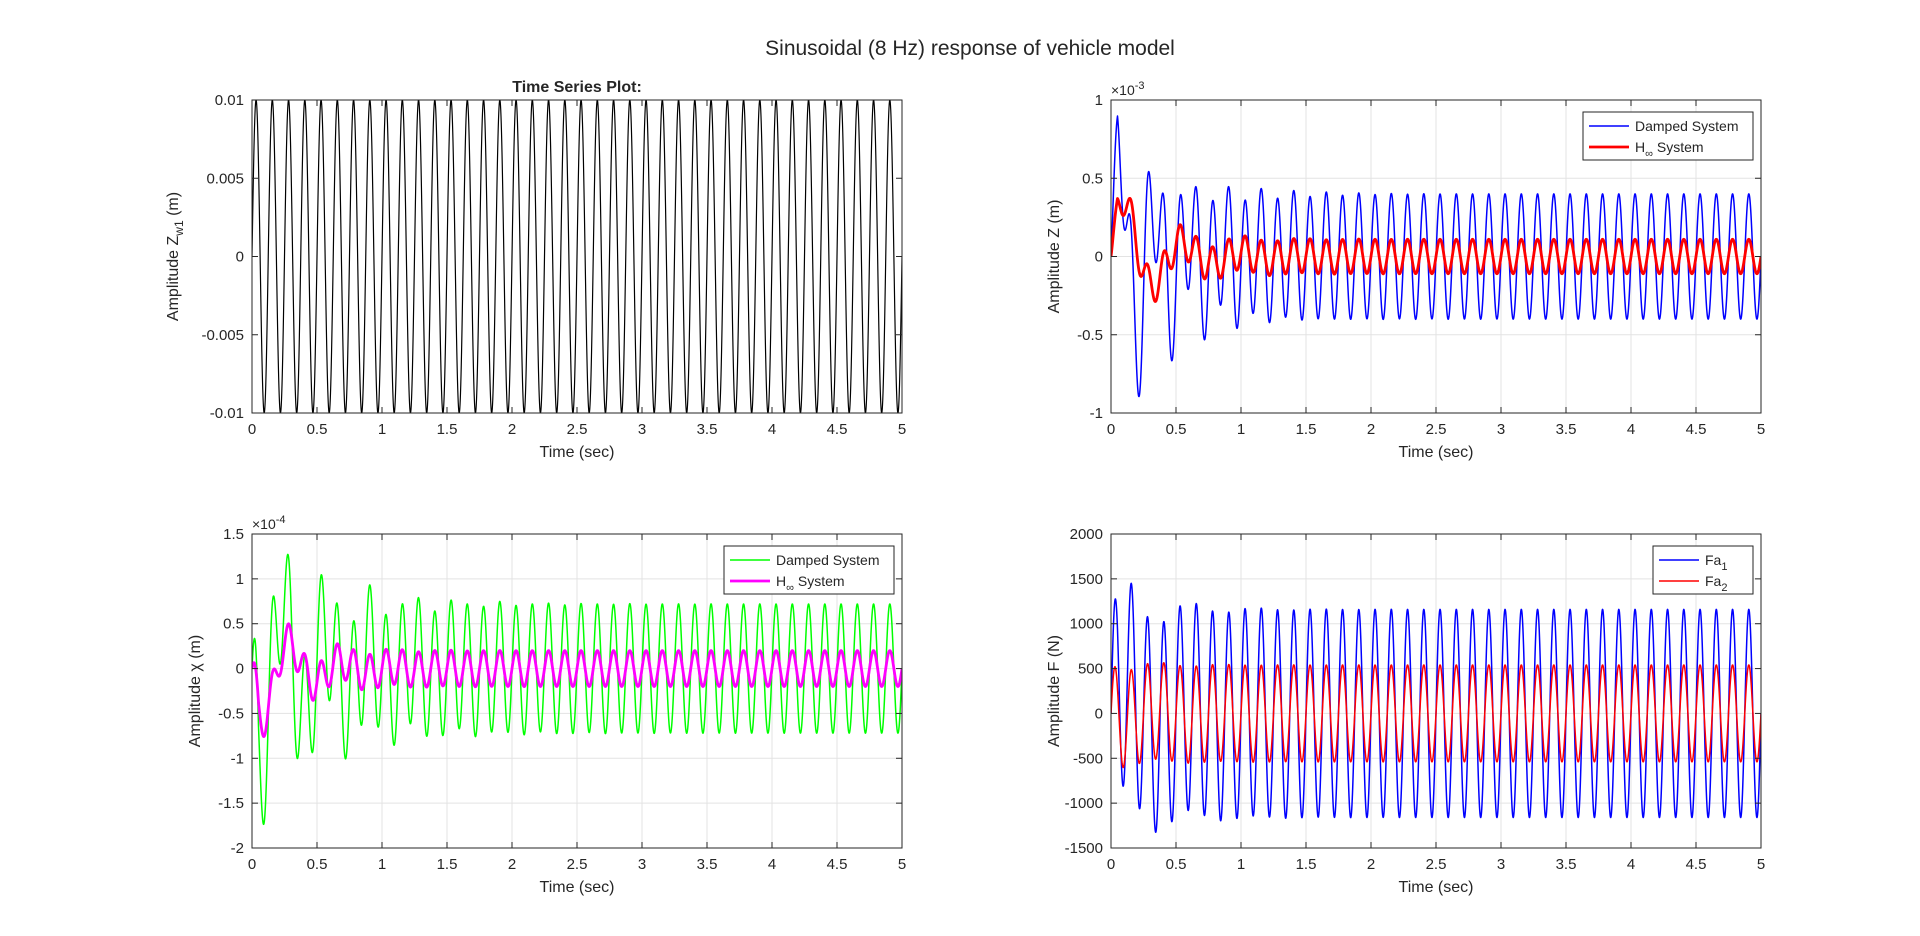 The width and height of the screenshot is (1920, 936). Describe the element at coordinates (173, 206) in the screenshot. I see `y-axis-label-suffix: (m)` at that location.